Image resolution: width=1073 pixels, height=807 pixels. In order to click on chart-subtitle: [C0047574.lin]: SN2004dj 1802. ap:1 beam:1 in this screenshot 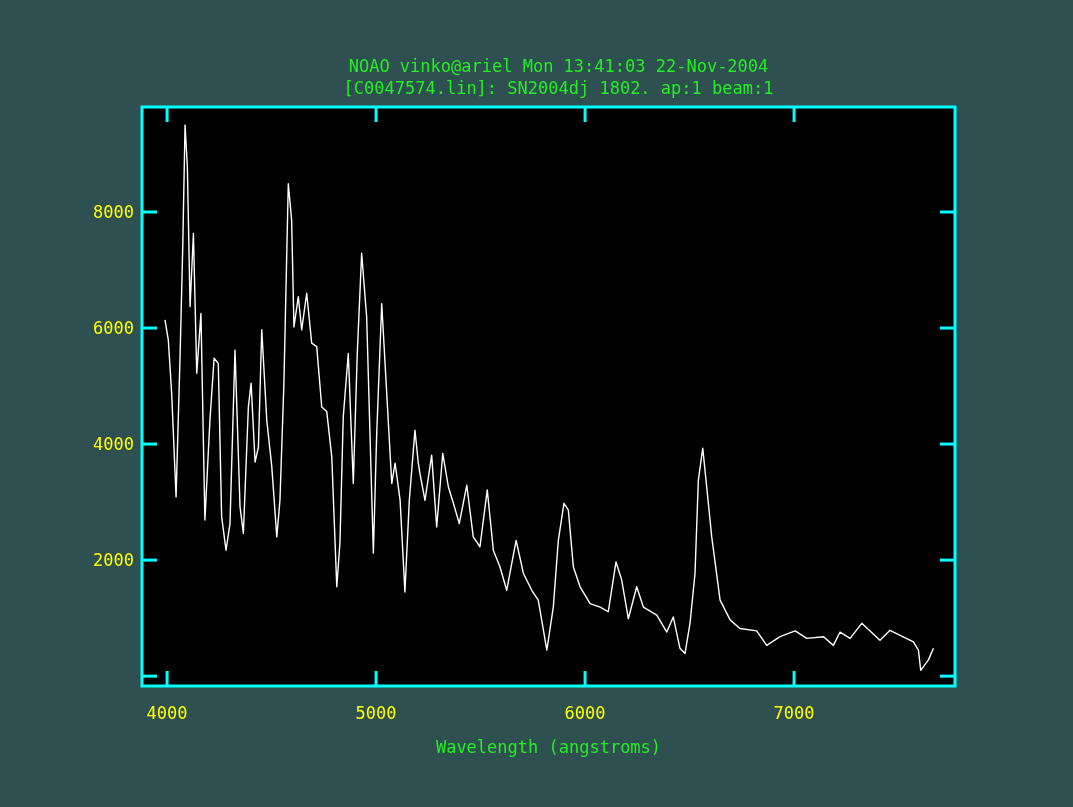, I will do `click(558, 88)`.